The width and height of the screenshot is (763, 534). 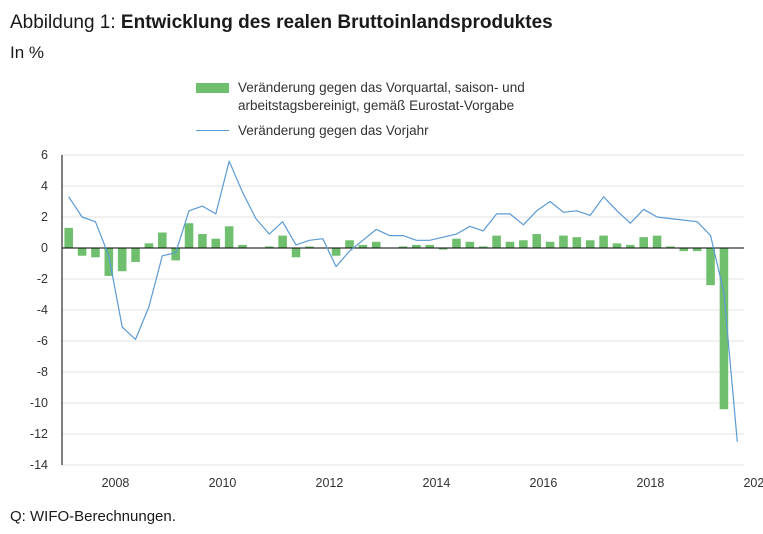 What do you see at coordinates (39, 403) in the screenshot?
I see `y-tick-label: -10` at bounding box center [39, 403].